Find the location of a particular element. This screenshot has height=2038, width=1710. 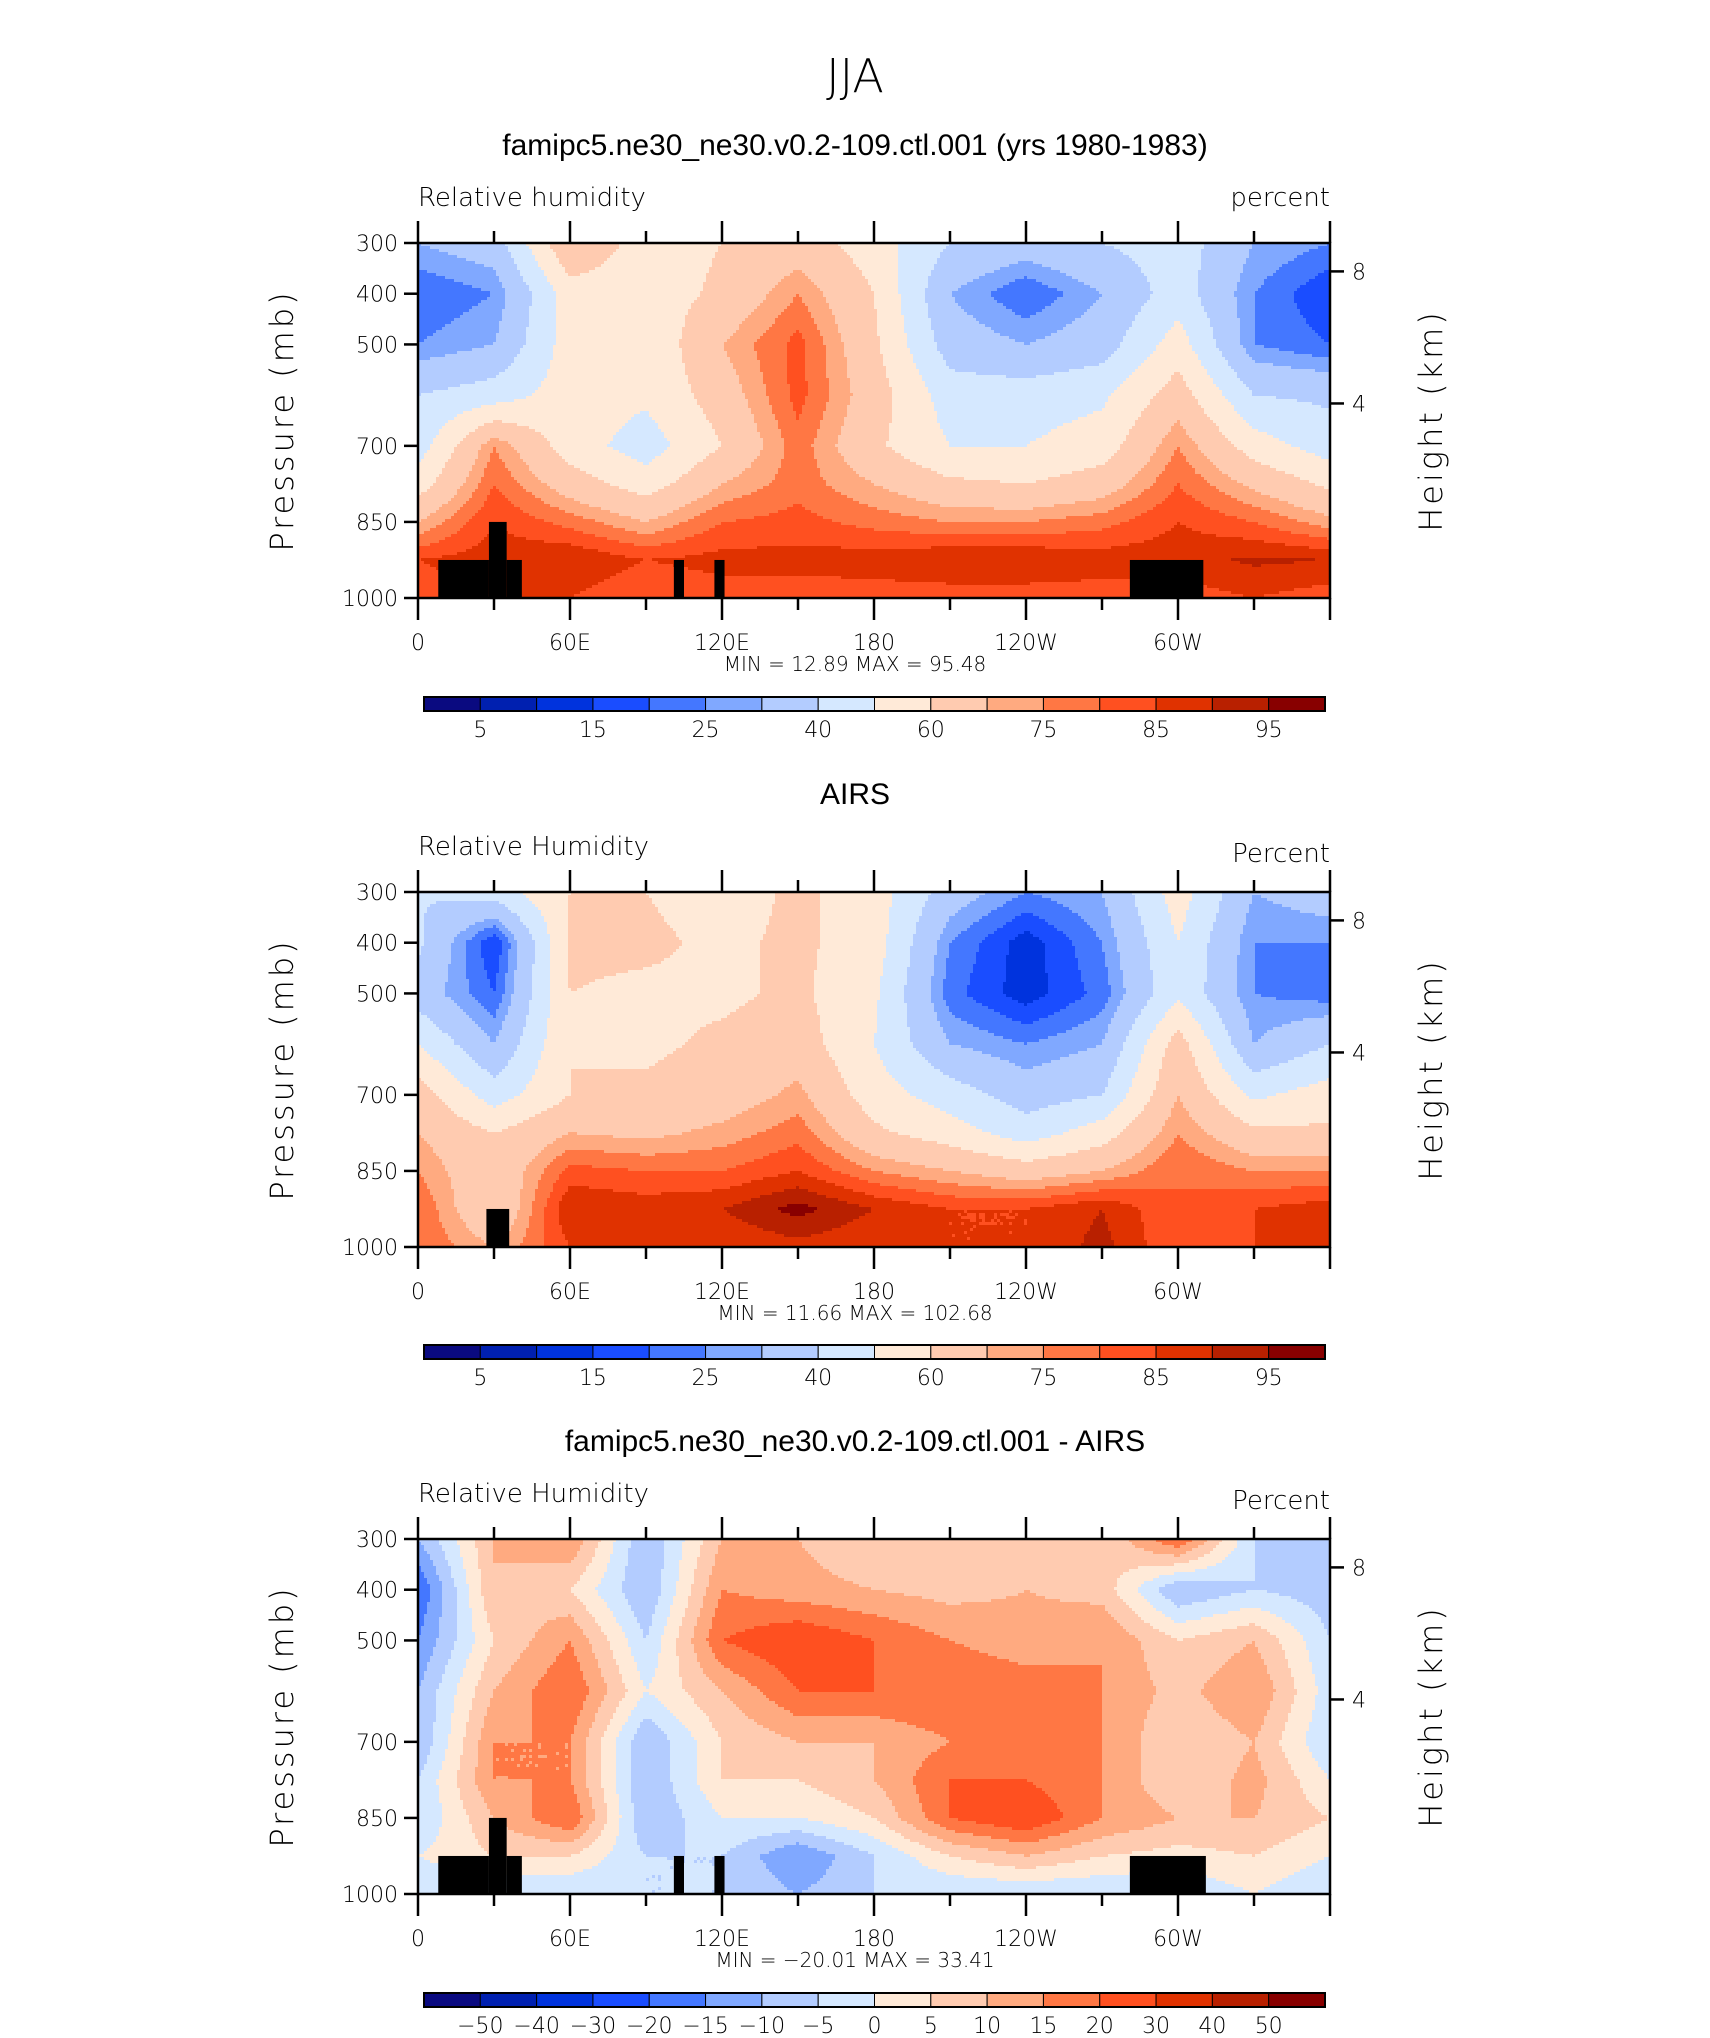

x-tick-label: 60E is located at coordinates (570, 643).